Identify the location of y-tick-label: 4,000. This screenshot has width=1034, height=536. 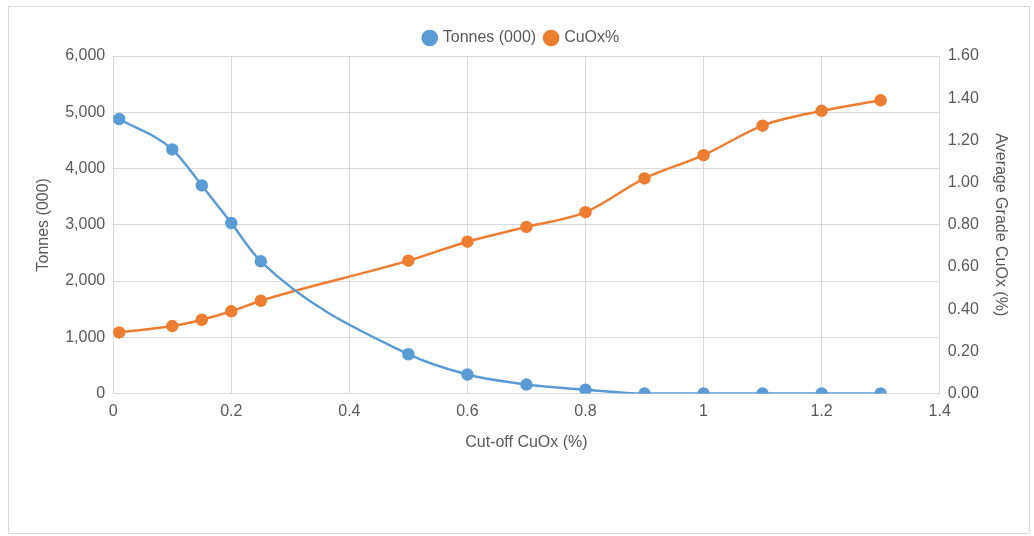
(85, 167).